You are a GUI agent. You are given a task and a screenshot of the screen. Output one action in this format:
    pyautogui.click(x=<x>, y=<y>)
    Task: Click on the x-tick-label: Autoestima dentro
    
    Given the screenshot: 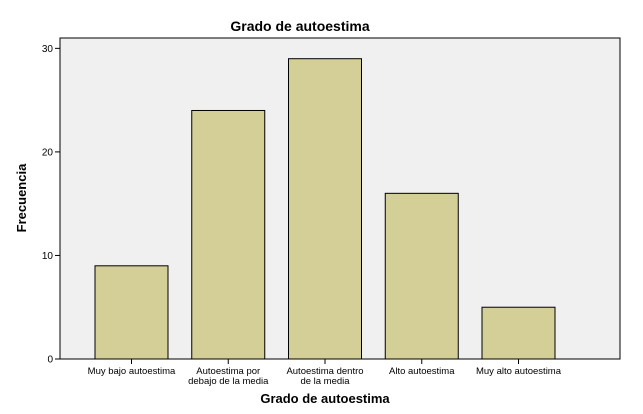 What is the action you would take?
    pyautogui.click(x=324, y=371)
    